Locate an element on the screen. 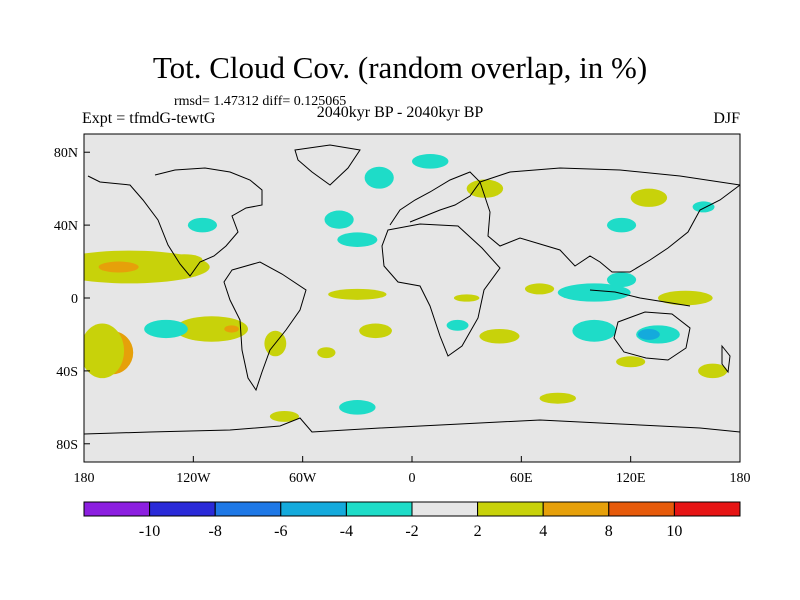 The height and width of the screenshot is (600, 800). anomaly-north-pacific-east is located at coordinates (202, 225).